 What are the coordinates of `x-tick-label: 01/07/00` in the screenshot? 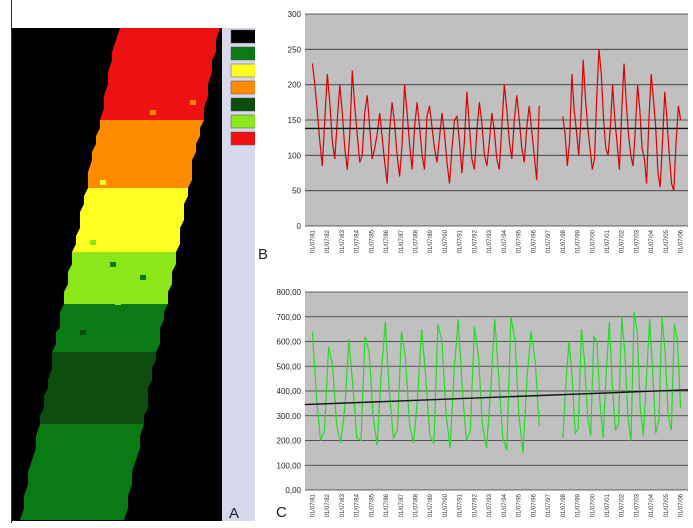 It's located at (593, 505).